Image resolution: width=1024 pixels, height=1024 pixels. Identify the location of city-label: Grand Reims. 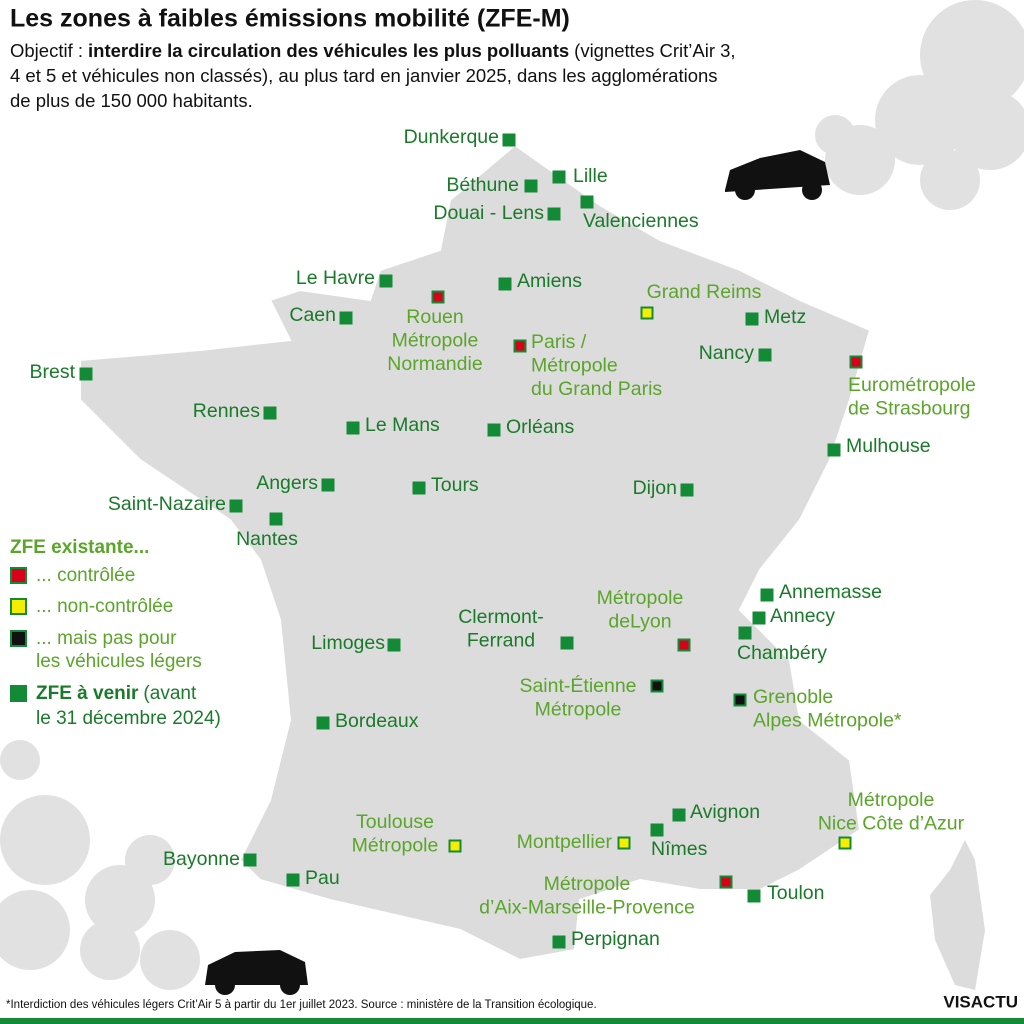
(704, 292).